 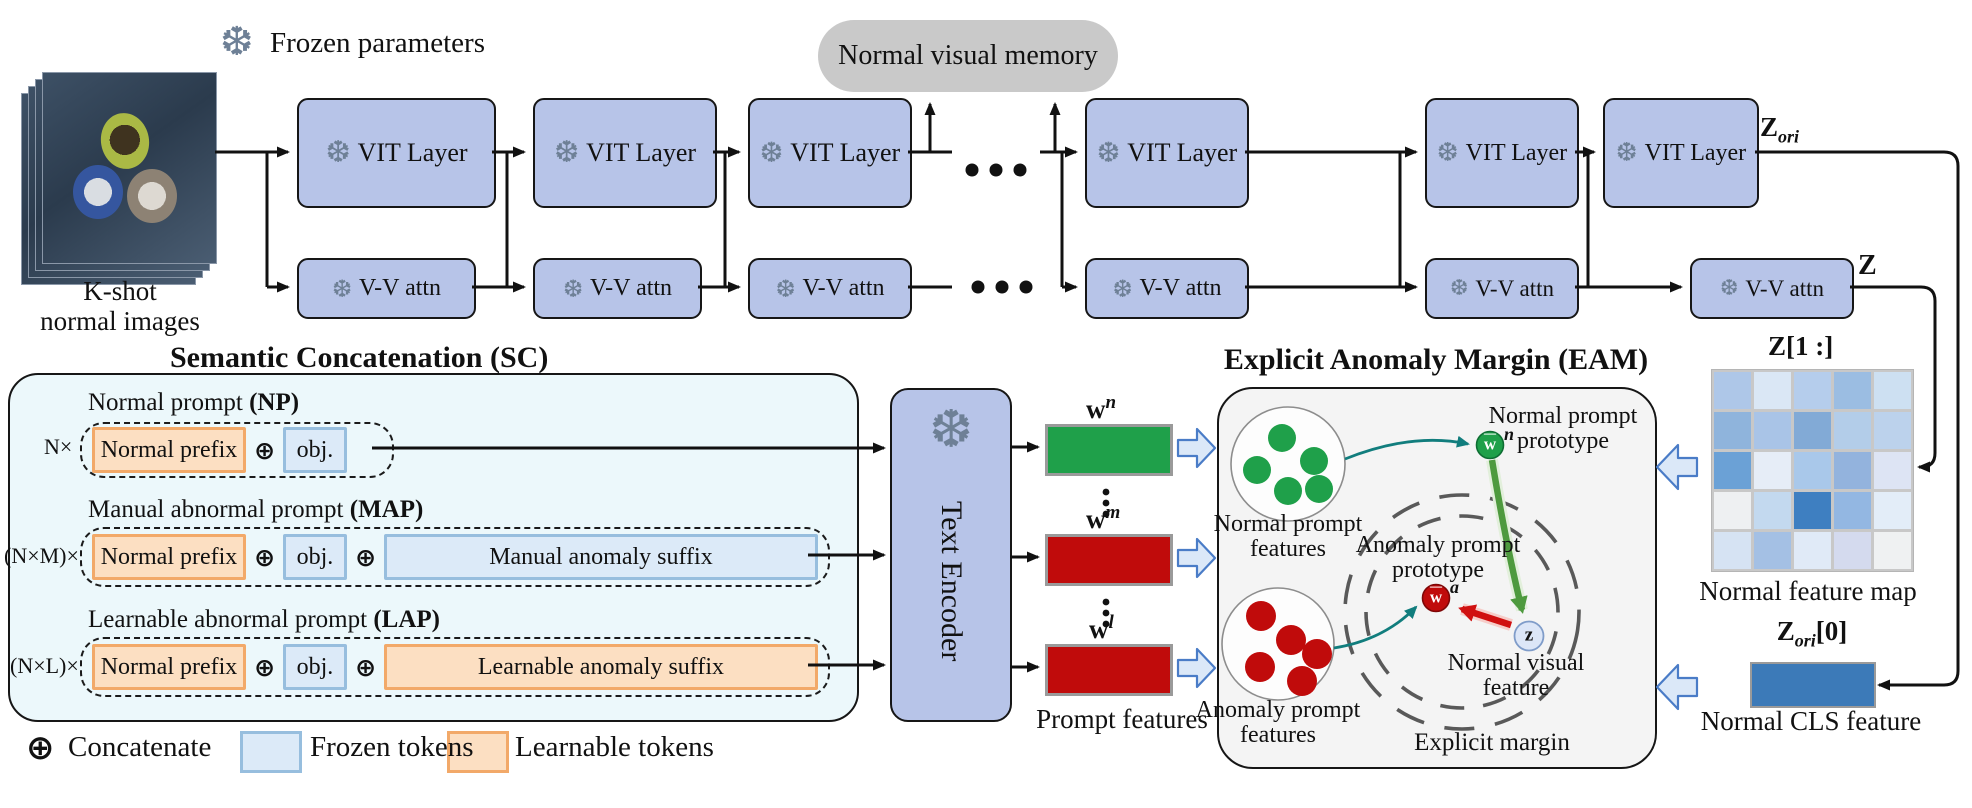 I want to click on explicit-margin-label: Explicit margin, so click(x=1492, y=742).